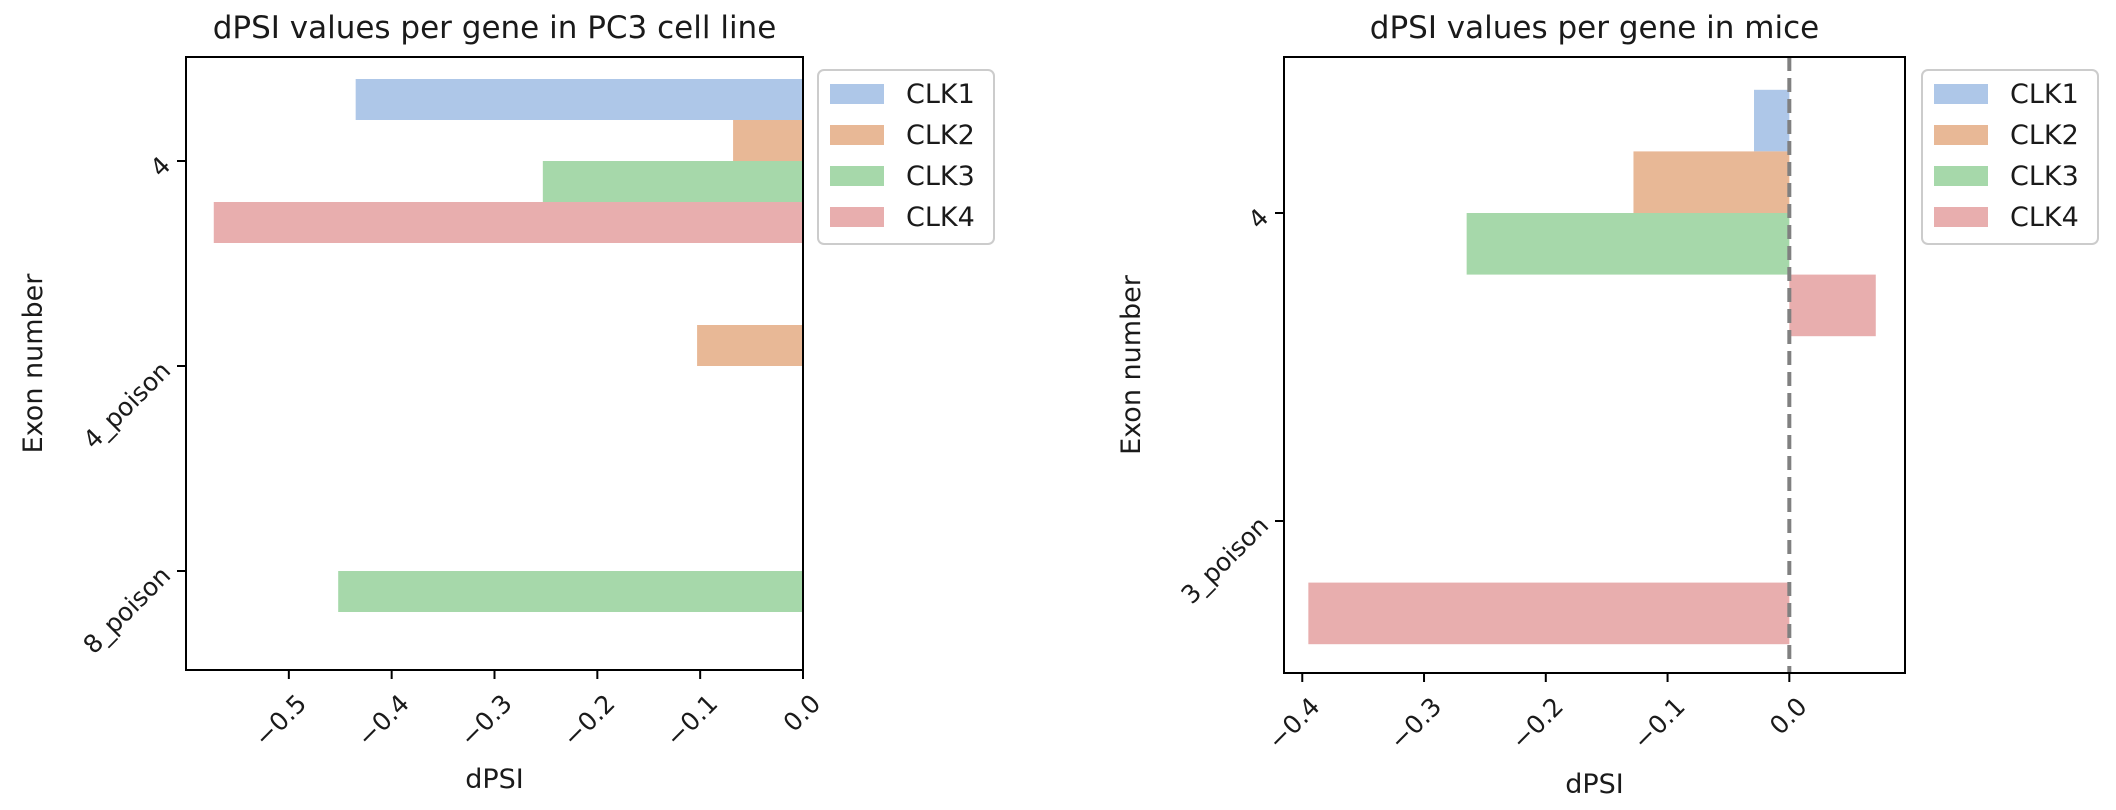 The image size is (2116, 810). Describe the element at coordinates (1415, 723) in the screenshot. I see `chart-1-x-tick-label: −0.3` at that location.